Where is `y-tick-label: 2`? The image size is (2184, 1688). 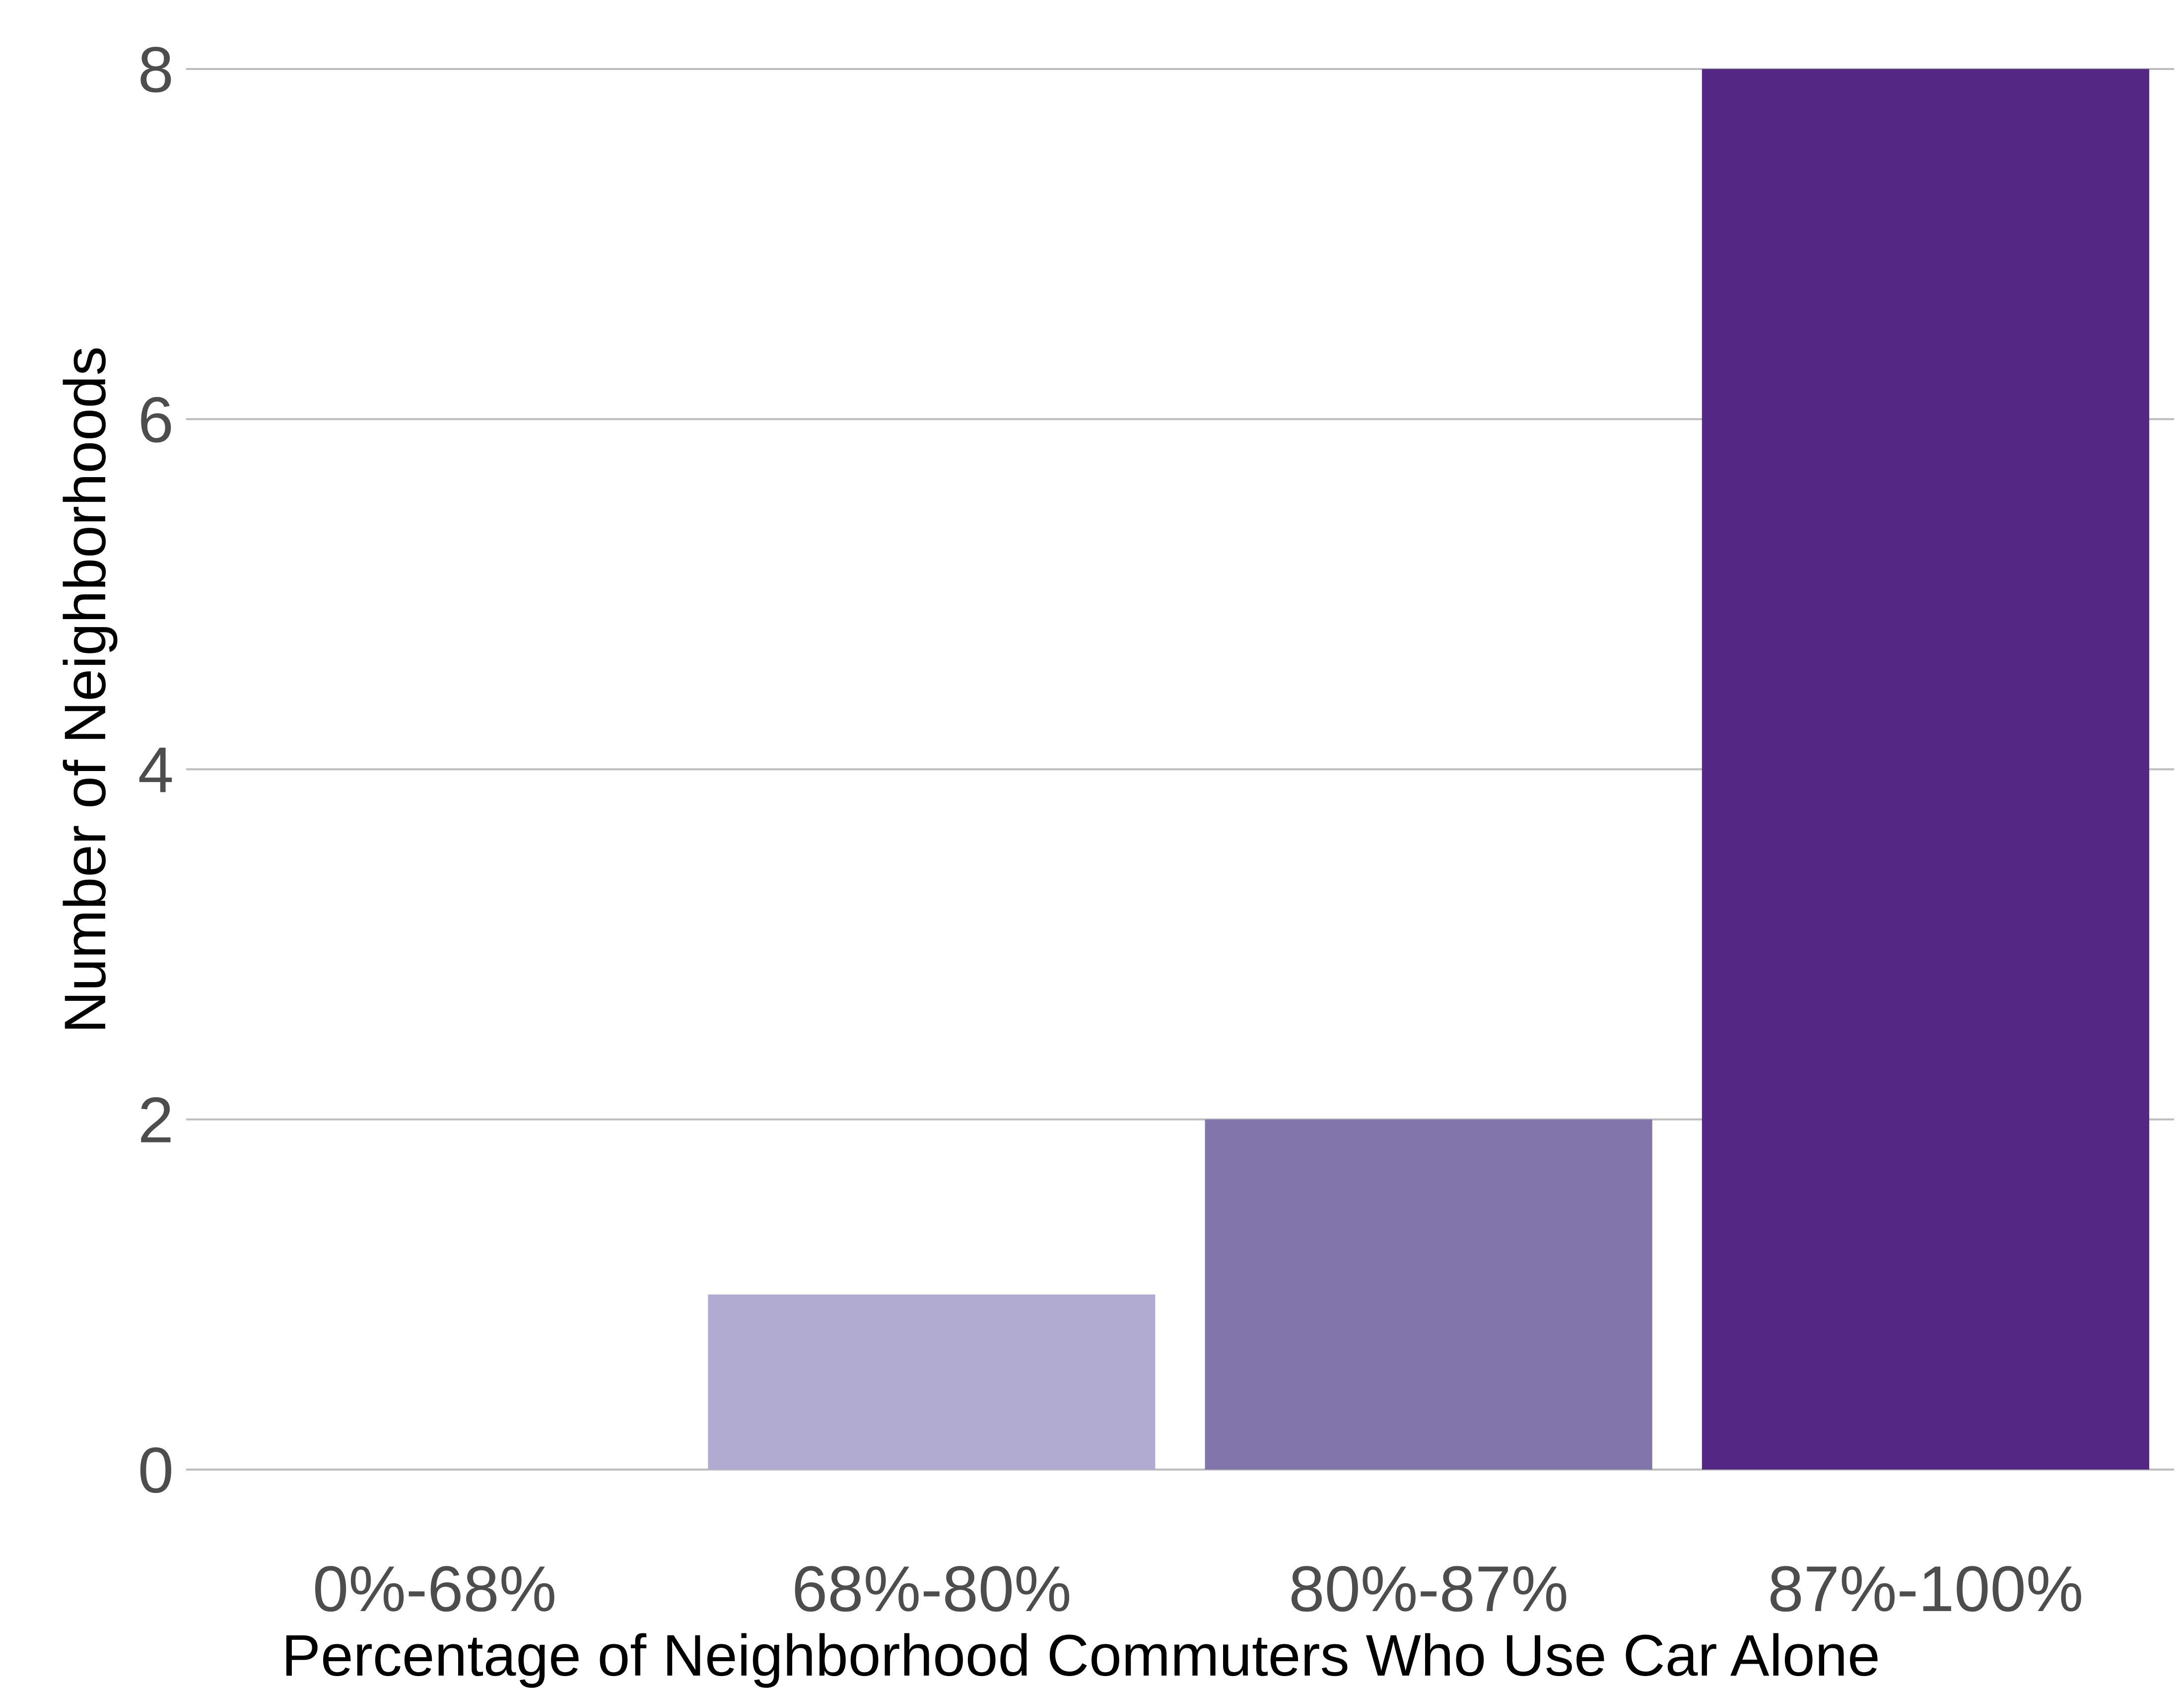
y-tick-label: 2 is located at coordinates (156, 1120).